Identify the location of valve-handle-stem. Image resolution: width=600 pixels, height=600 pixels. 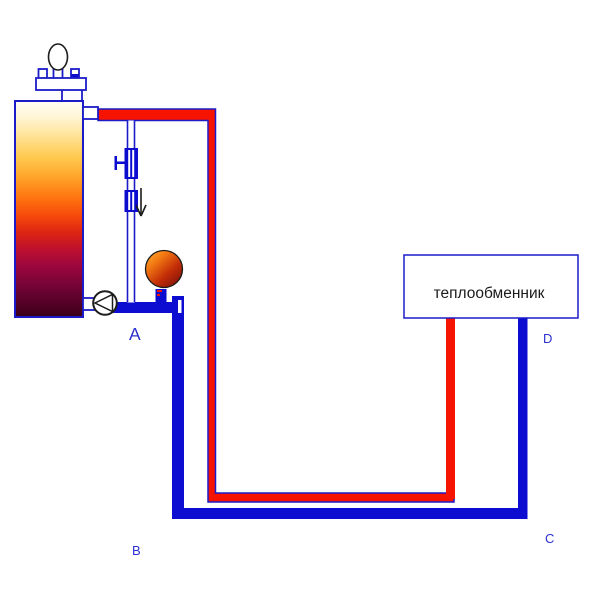
(119, 162).